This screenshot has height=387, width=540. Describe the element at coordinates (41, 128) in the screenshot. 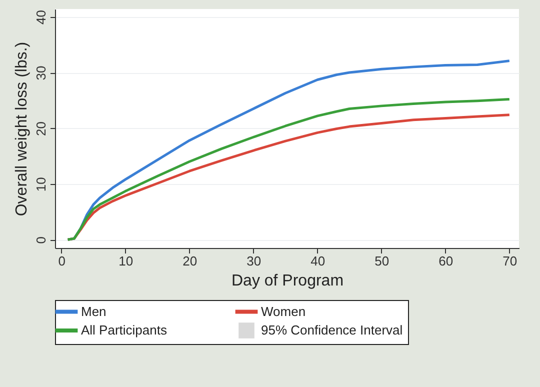

I see `y-tick-label: 20` at that location.